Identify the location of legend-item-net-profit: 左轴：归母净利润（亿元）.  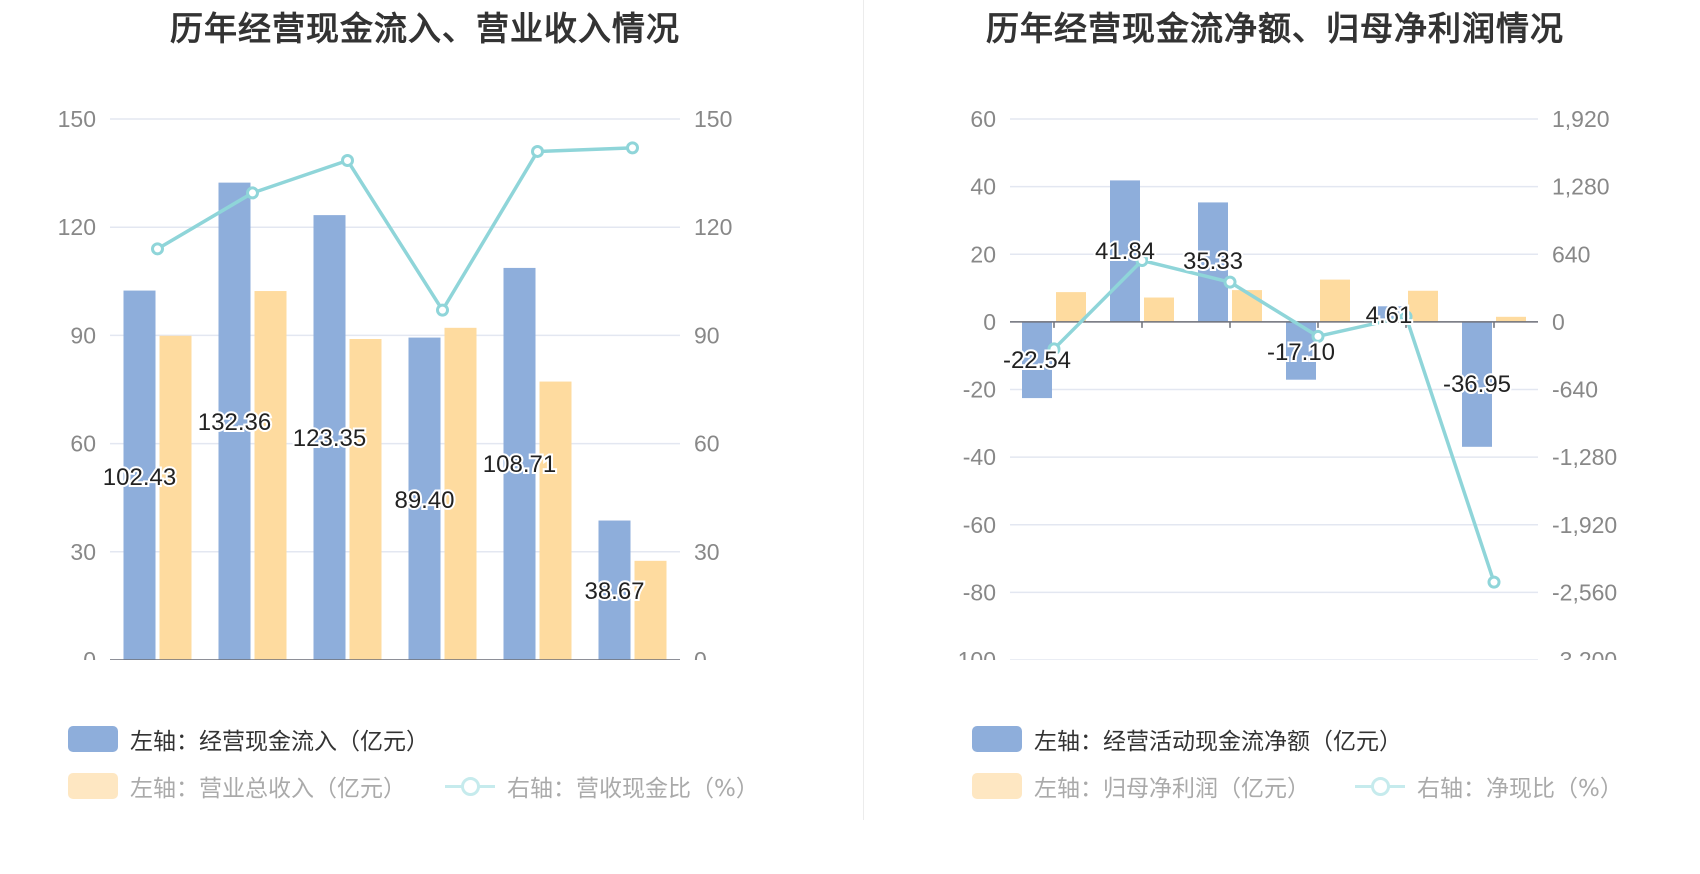
(1141, 786).